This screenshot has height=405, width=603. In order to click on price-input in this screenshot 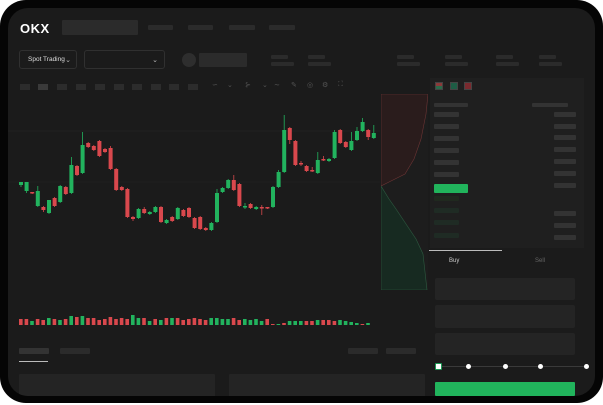, I will do `click(505, 289)`.